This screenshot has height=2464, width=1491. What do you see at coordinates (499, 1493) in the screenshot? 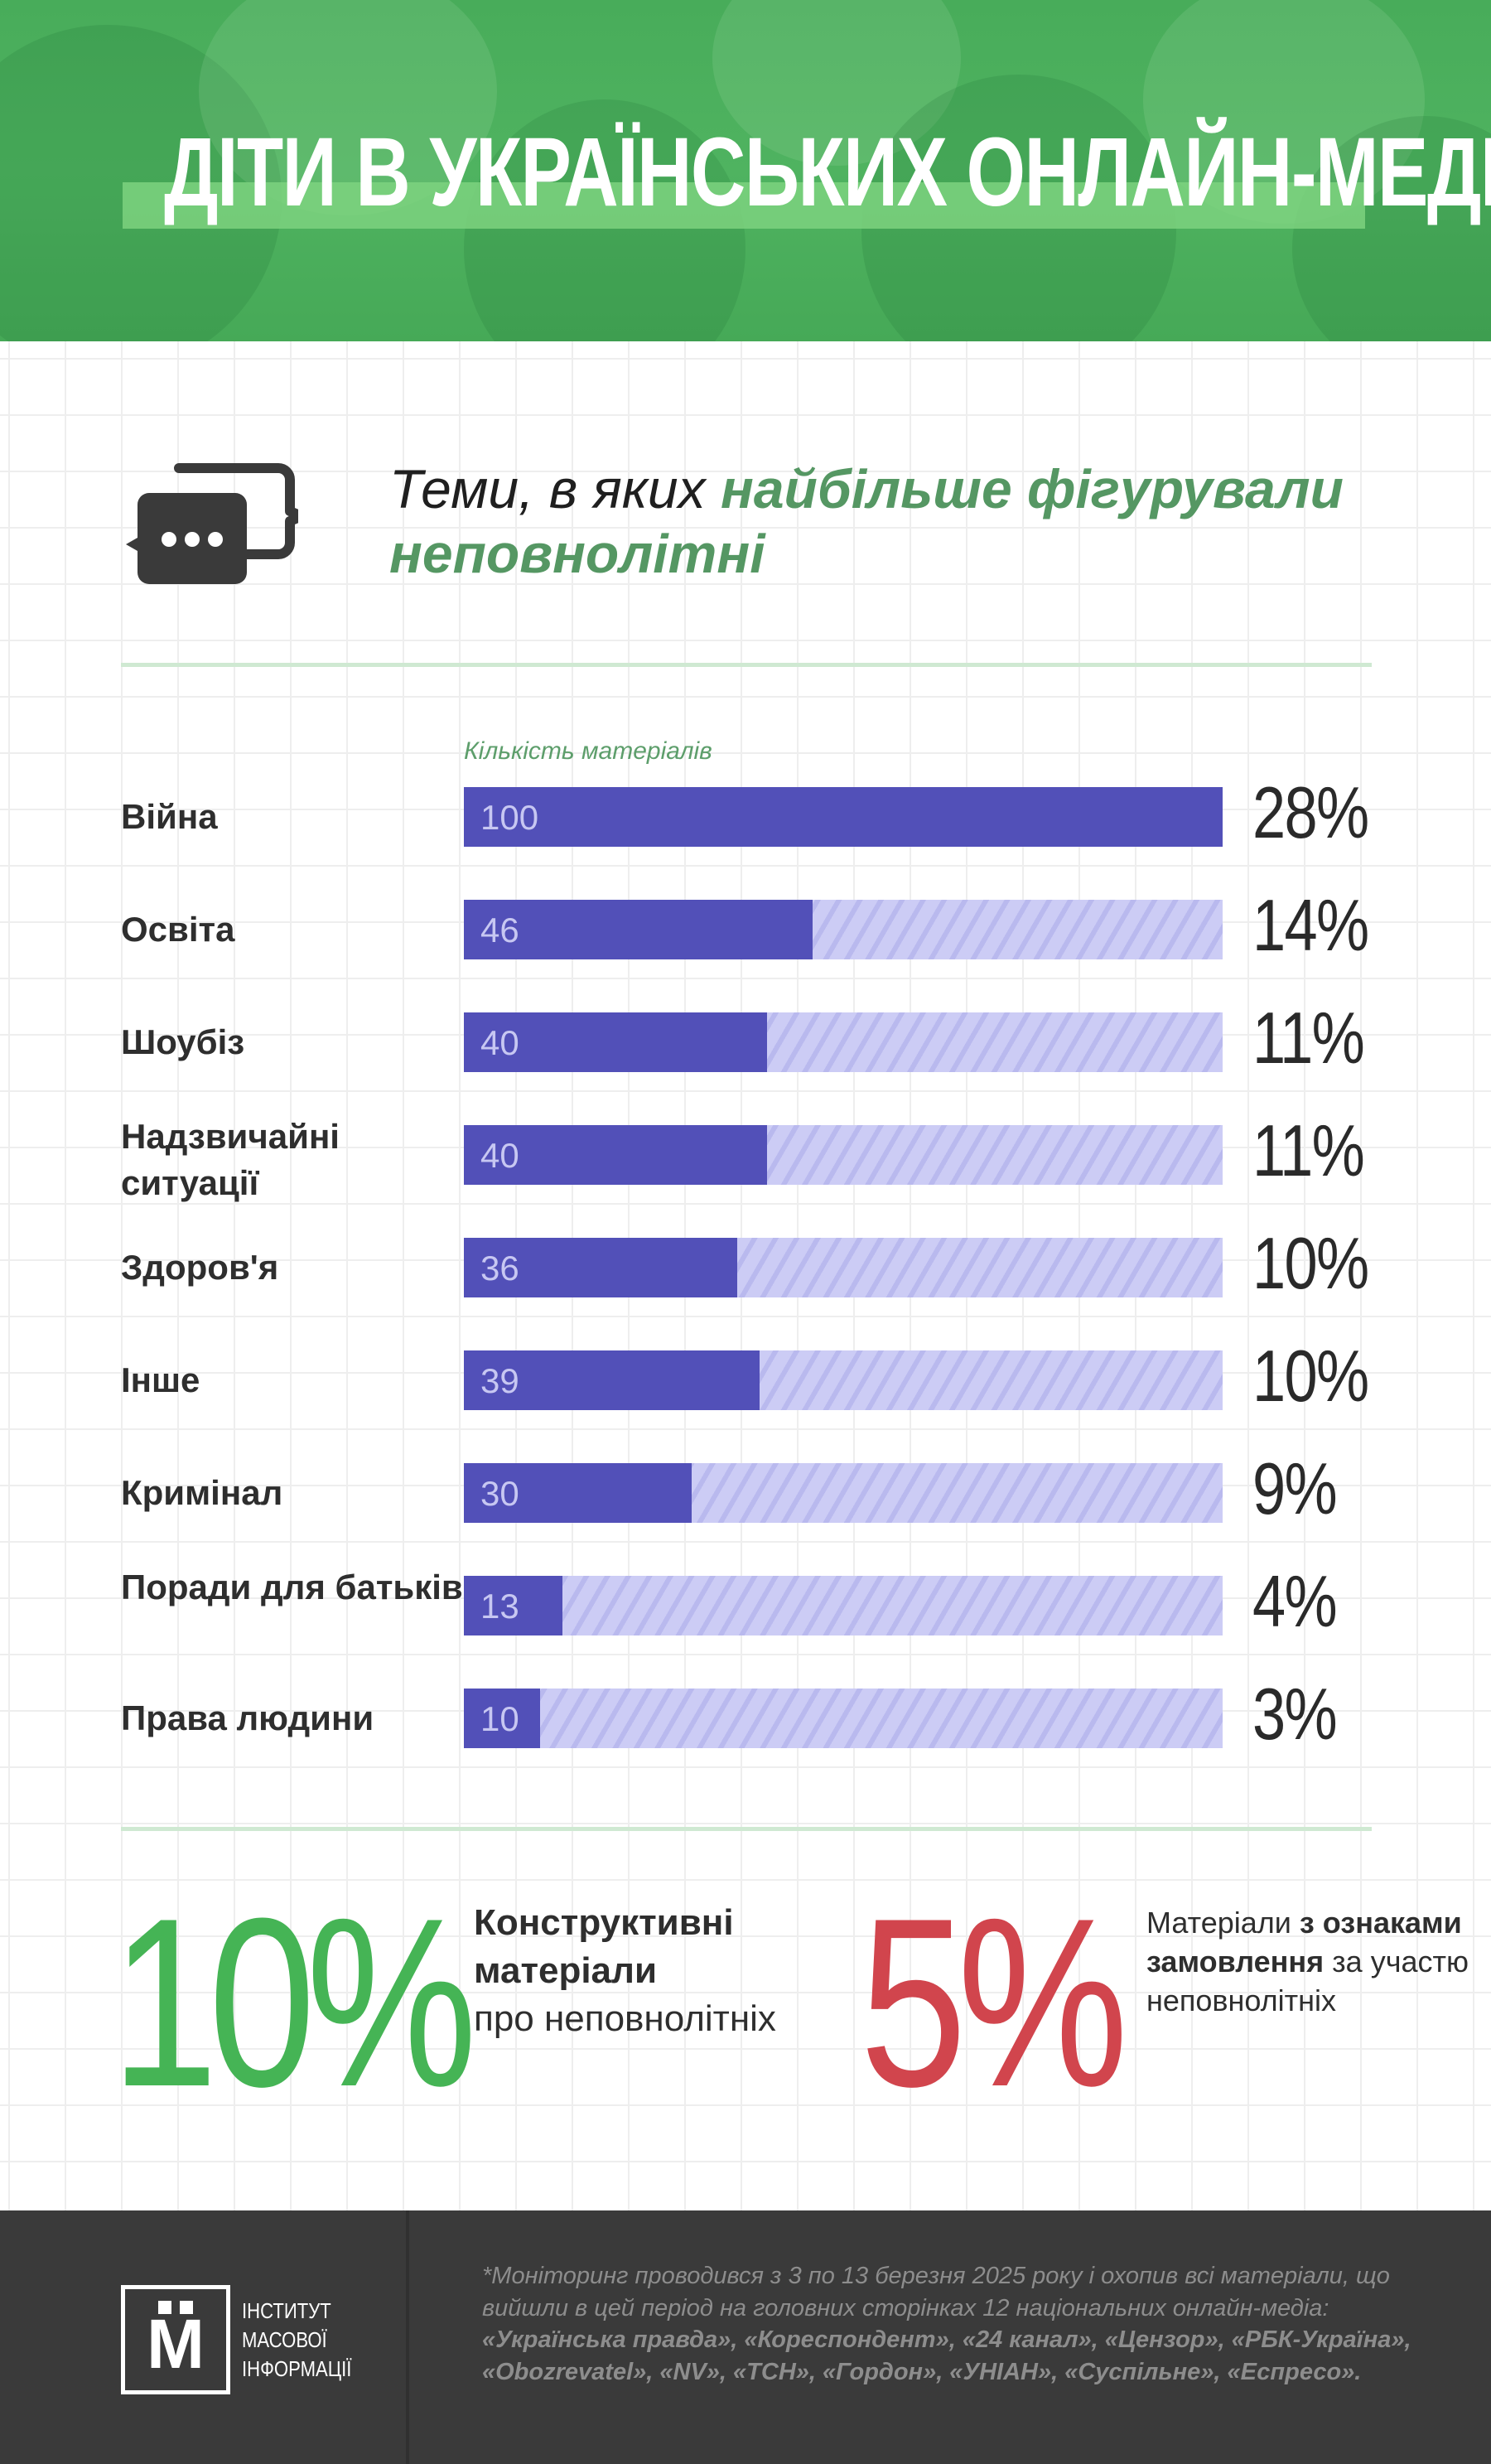
I see `bar-value-label: 30` at bounding box center [499, 1493].